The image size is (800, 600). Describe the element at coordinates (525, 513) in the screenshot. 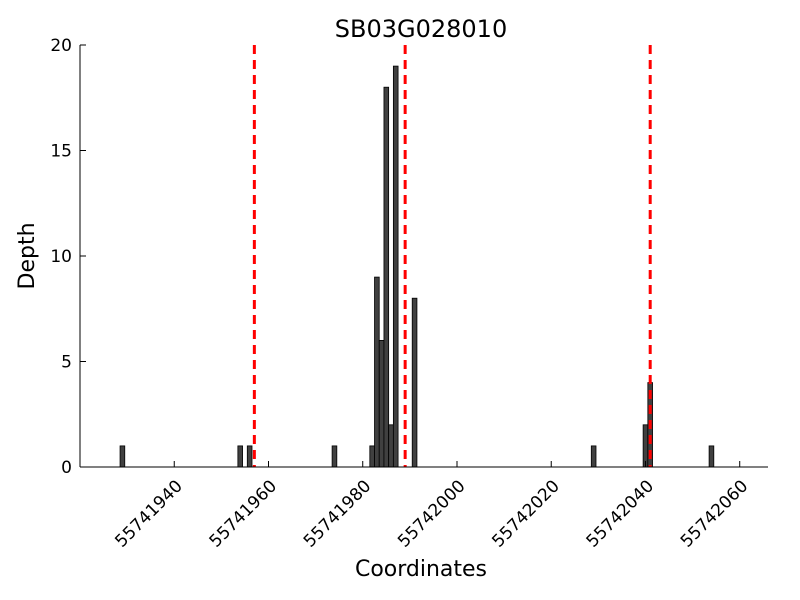

I see `x-tick-label: 55742020` at that location.